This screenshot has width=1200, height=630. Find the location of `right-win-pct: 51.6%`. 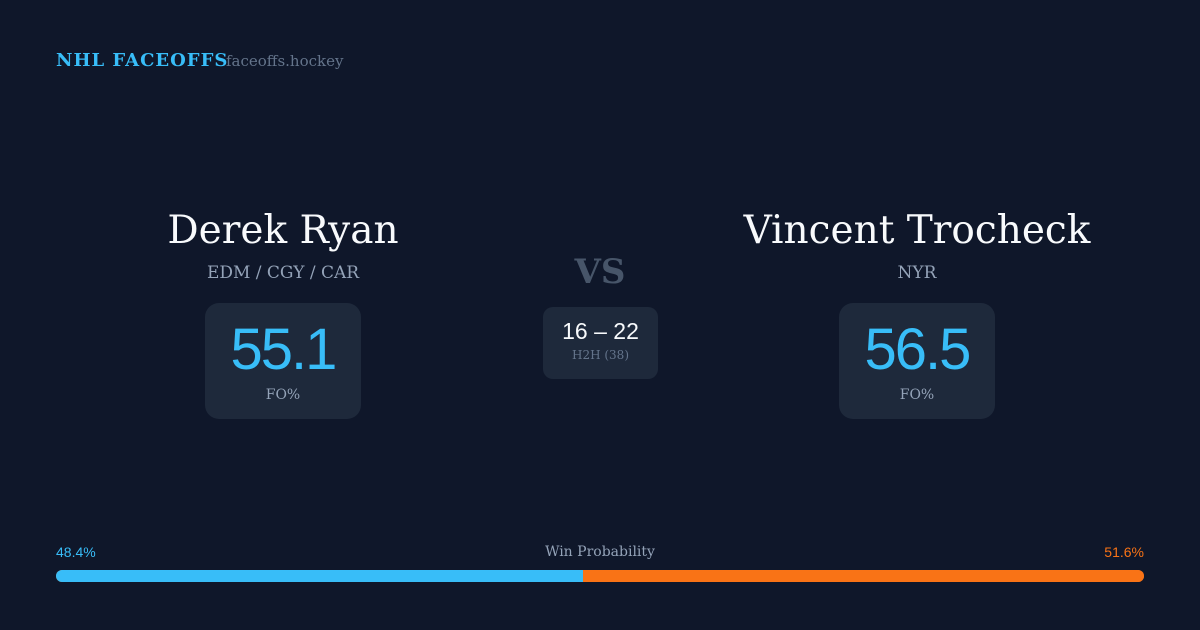

right-win-pct: 51.6% is located at coordinates (1124, 552).